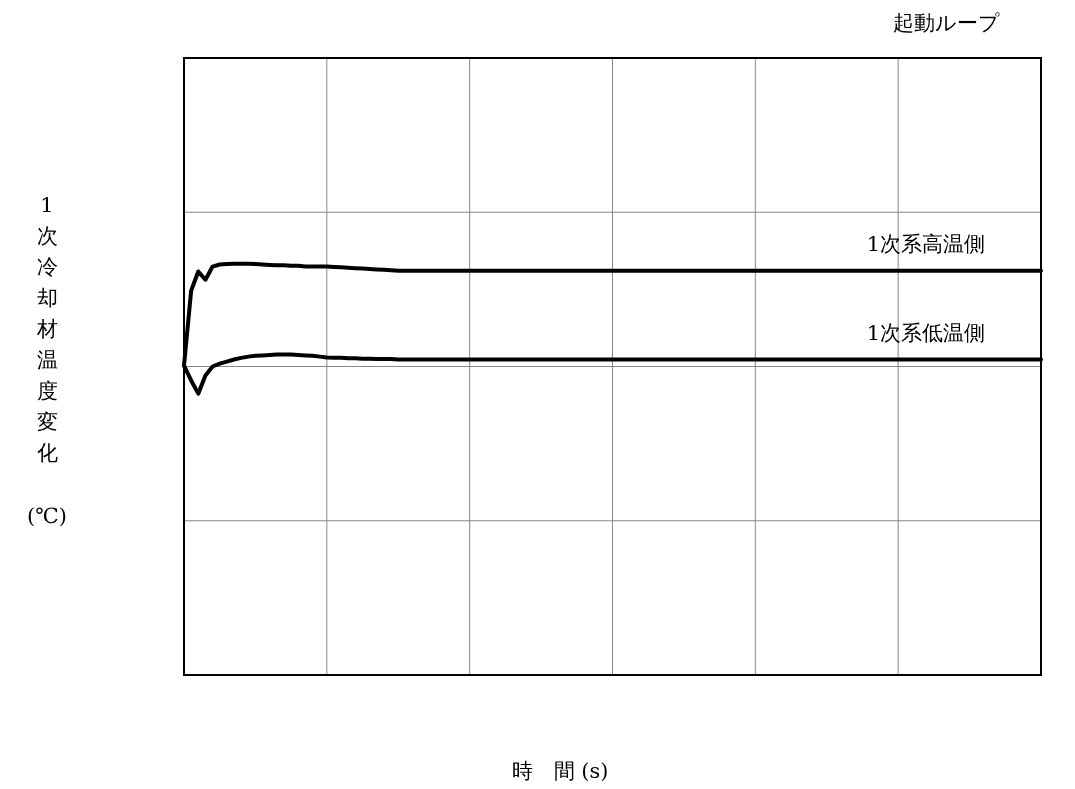 Image resolution: width=1075 pixels, height=789 pixels. What do you see at coordinates (925, 243) in the screenshot?
I see `series-label: 1次系高温側` at bounding box center [925, 243].